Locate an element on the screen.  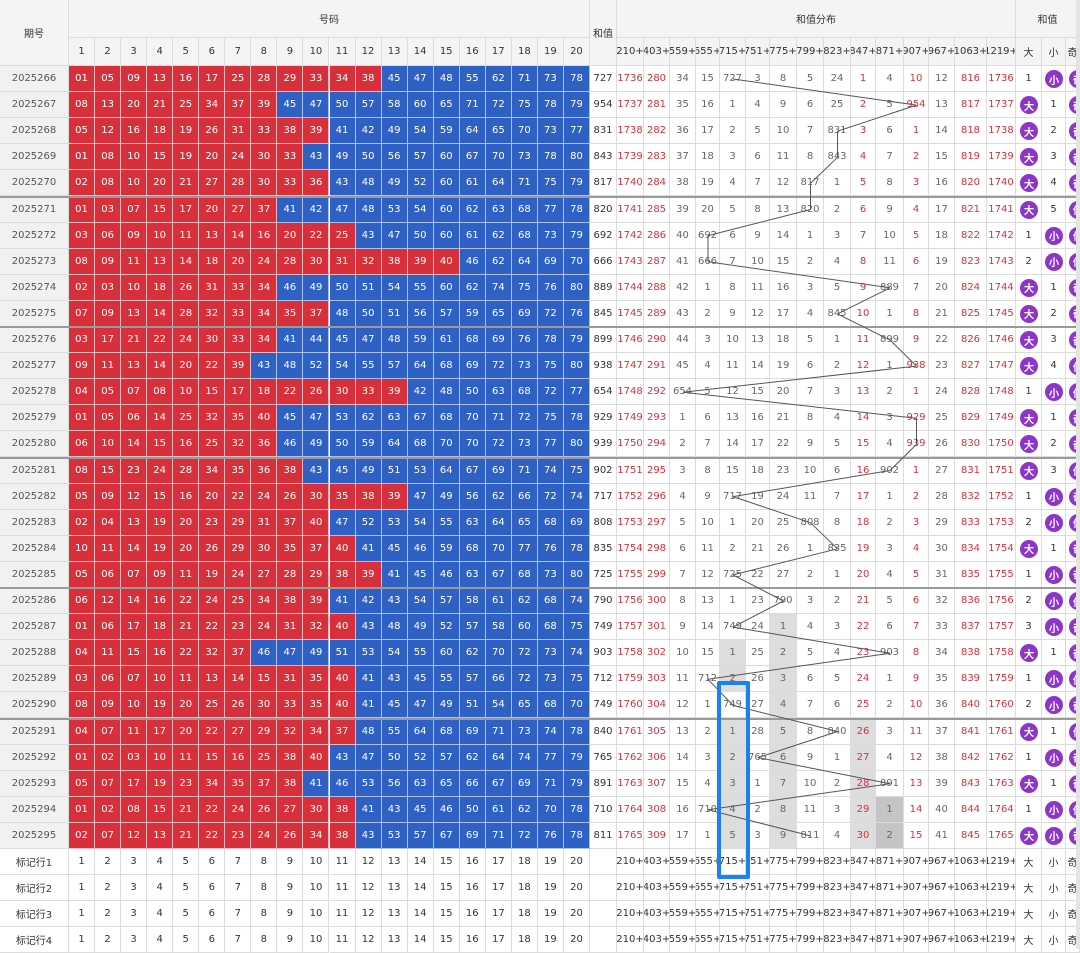
marker-bin-cell: 775+ is located at coordinates (783, 914).